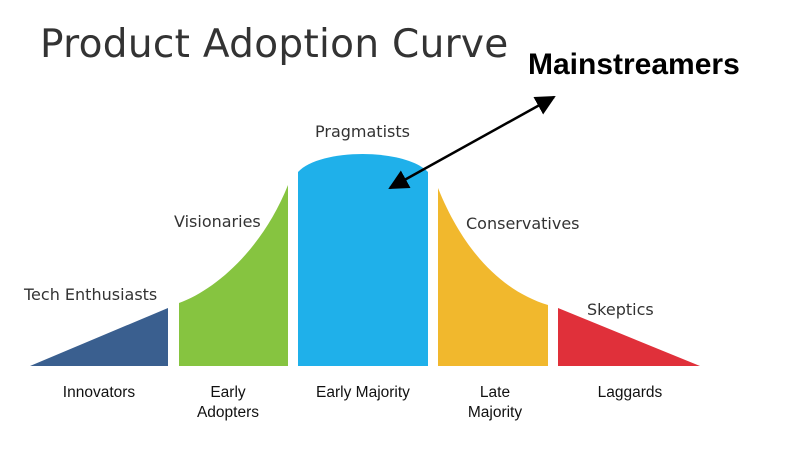 This screenshot has height=449, width=800. I want to click on innovators-label: Innovators, so click(99, 392).